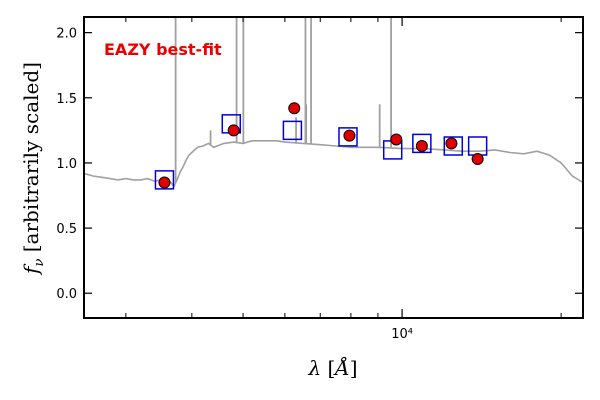  What do you see at coordinates (66, 294) in the screenshot?
I see `y-tick-label: 0.0` at bounding box center [66, 294].